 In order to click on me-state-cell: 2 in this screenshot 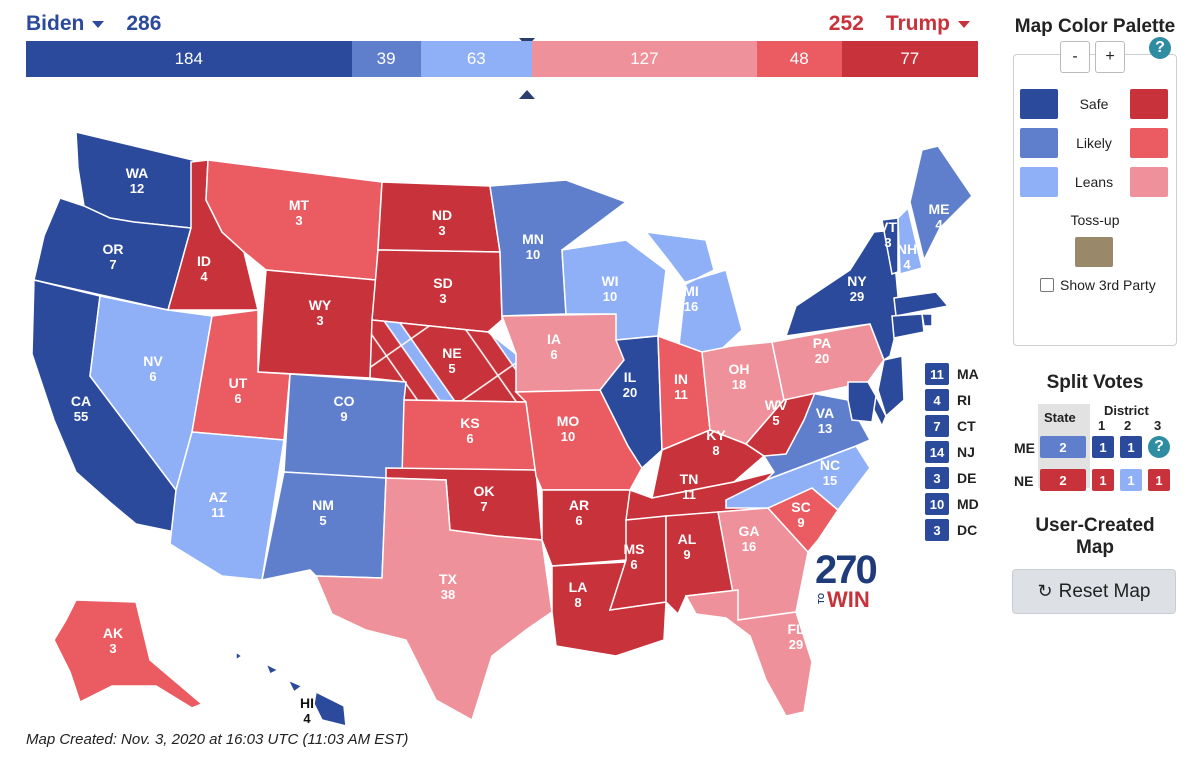, I will do `click(1063, 447)`.